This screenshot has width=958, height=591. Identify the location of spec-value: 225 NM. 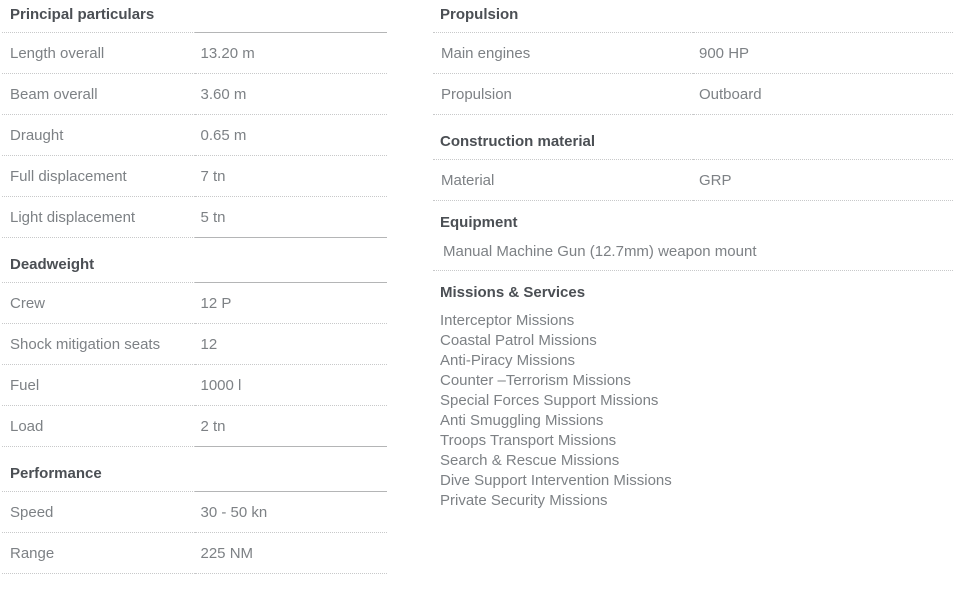
(290, 553).